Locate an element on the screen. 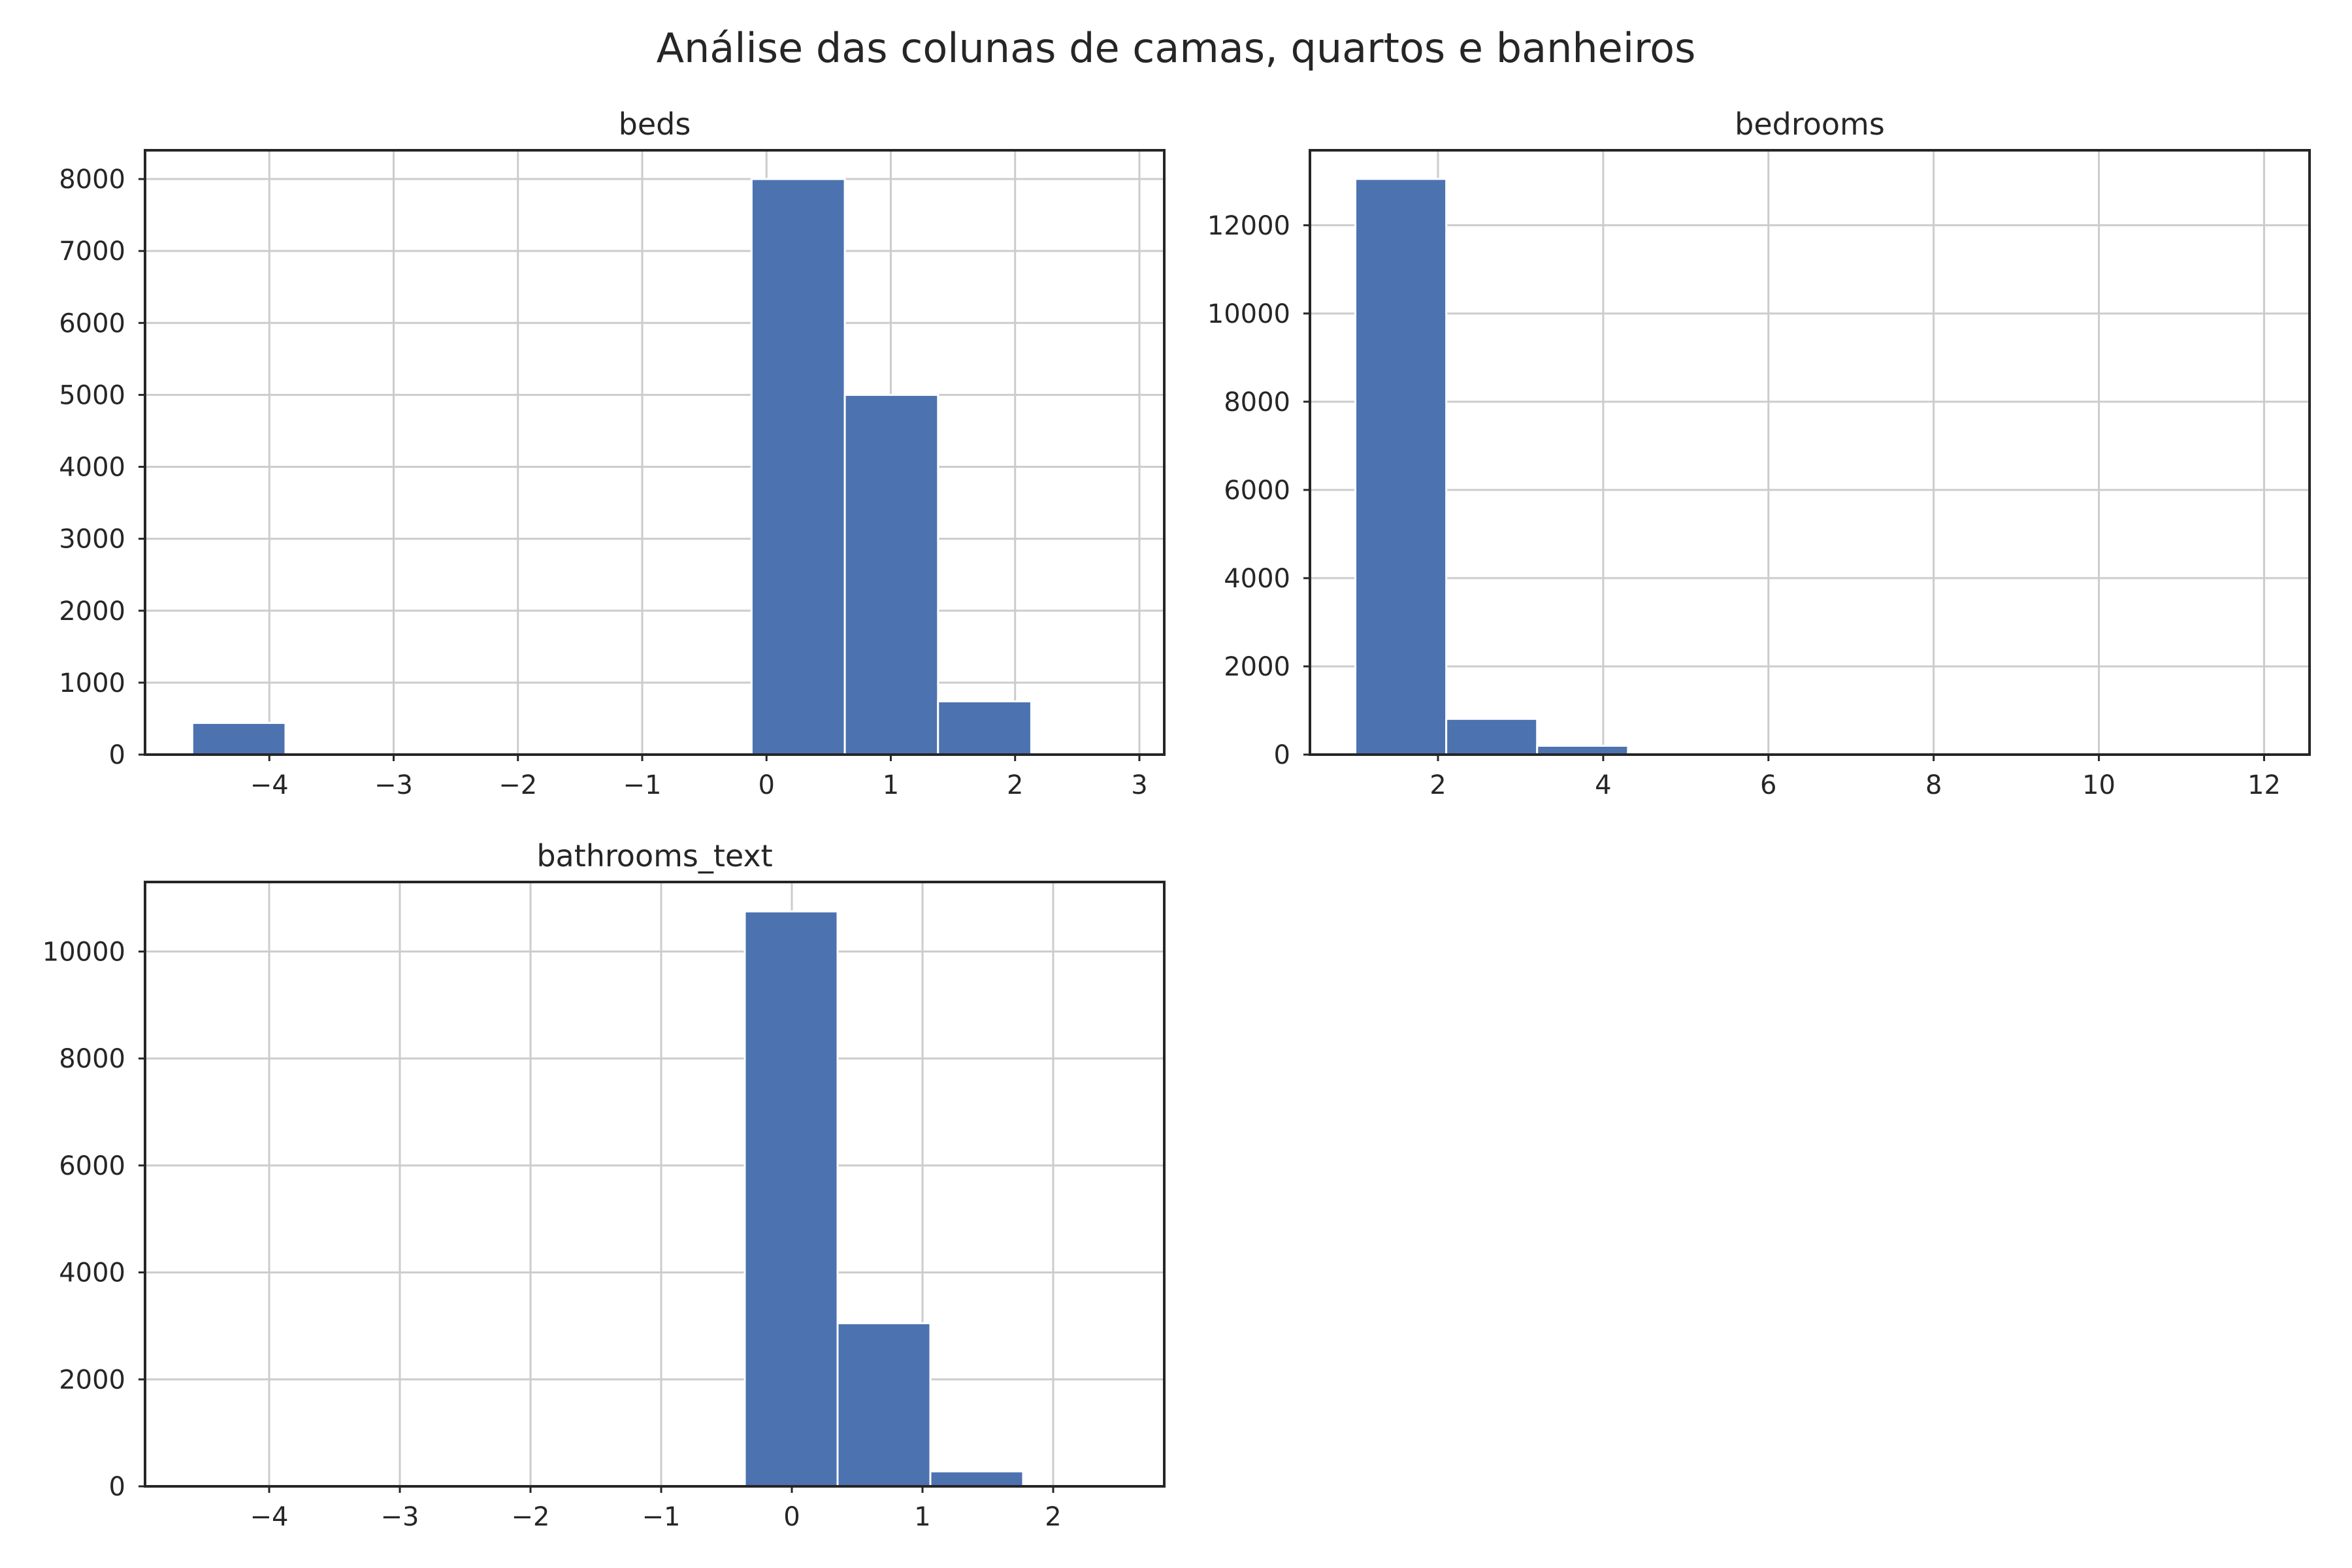  x-tick-label: 8 is located at coordinates (1933, 785).